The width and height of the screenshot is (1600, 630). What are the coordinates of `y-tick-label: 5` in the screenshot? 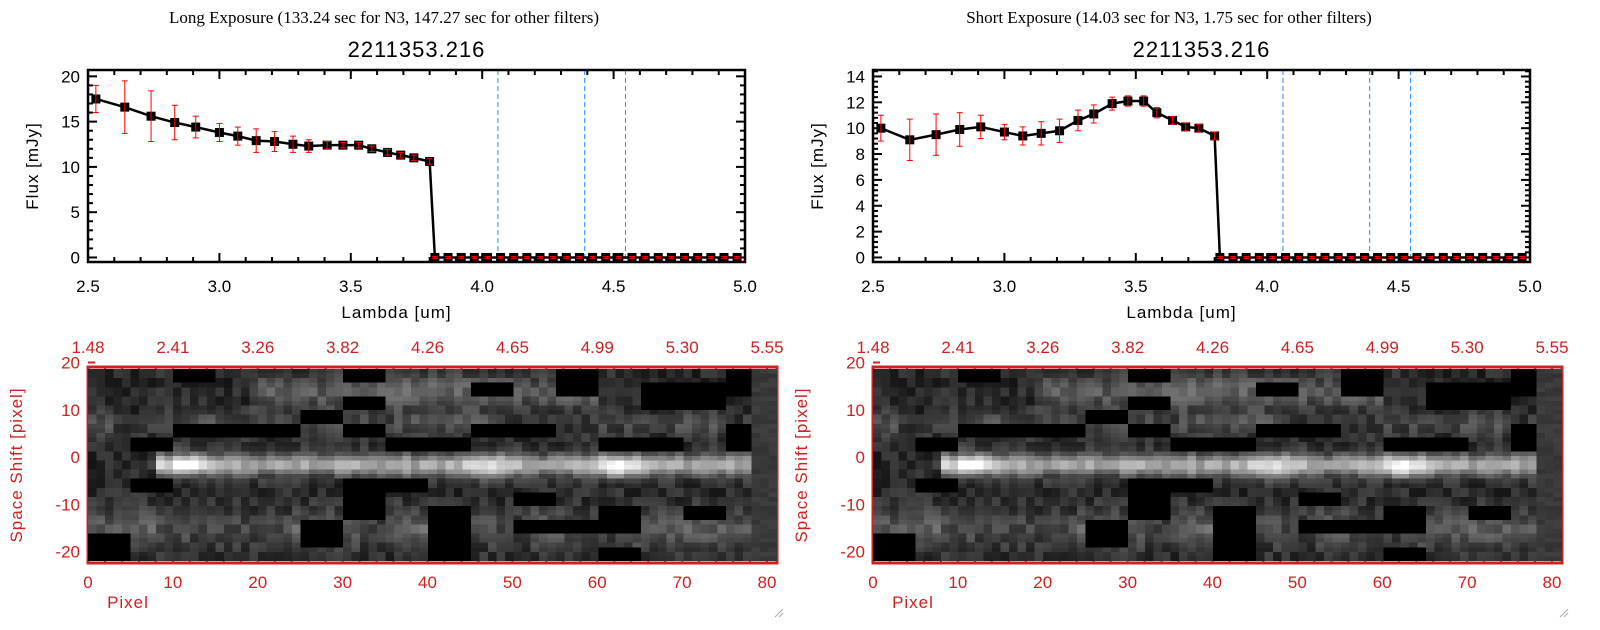 It's located at (75, 212).